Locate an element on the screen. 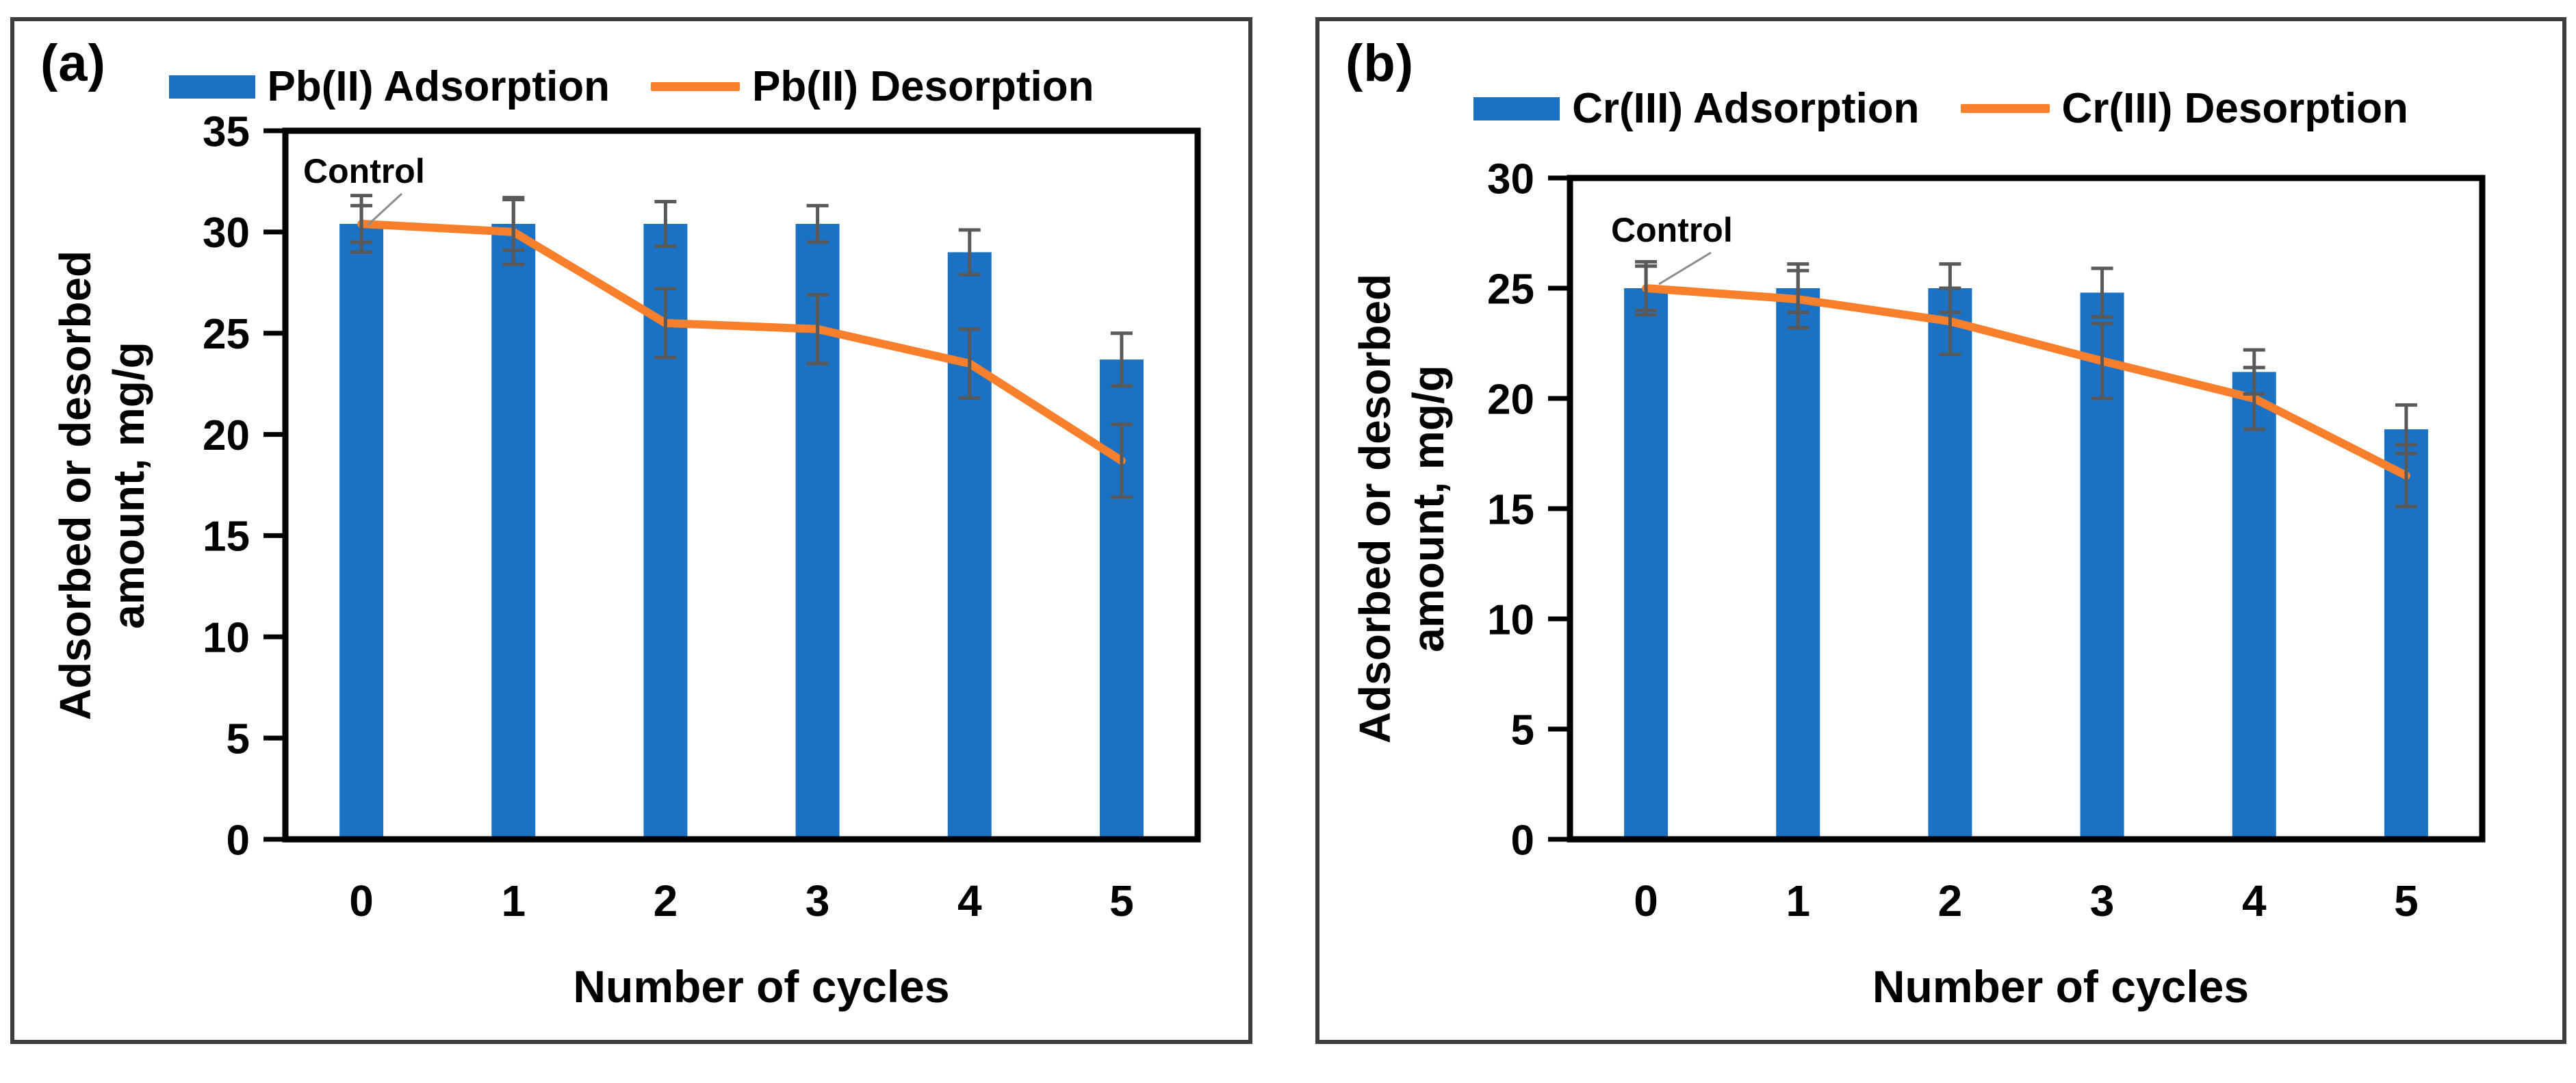 The image size is (2576, 1083). panel-b-label: (b) is located at coordinates (1380, 63).